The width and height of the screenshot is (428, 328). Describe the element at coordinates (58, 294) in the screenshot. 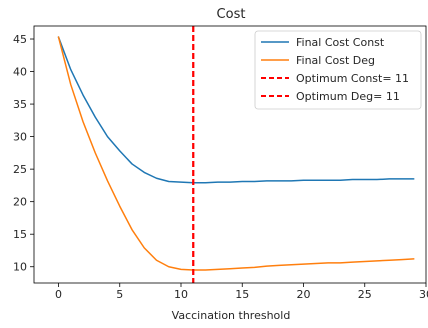

I see `x-tick-label: 0` at that location.